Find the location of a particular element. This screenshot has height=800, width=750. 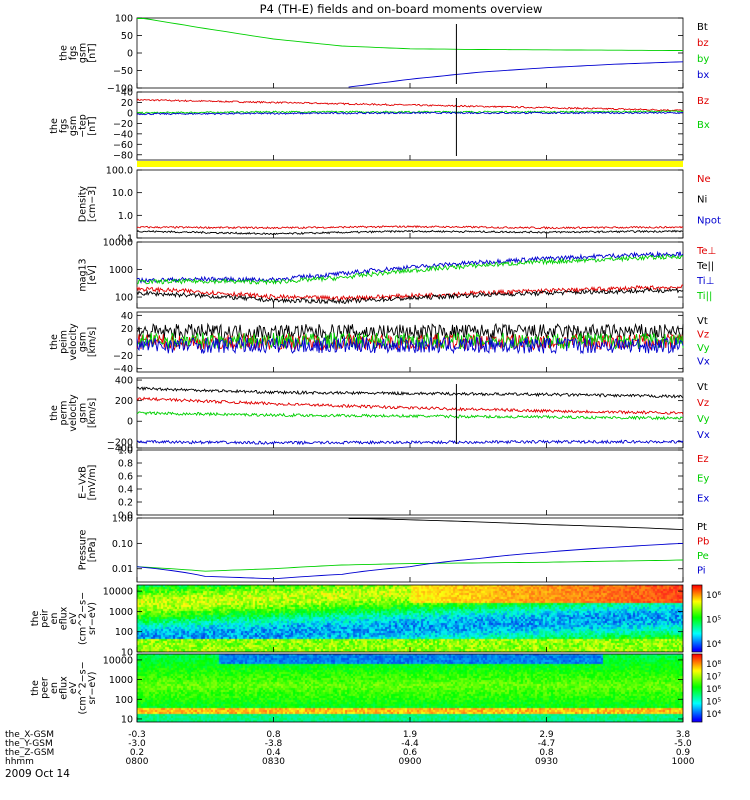

ytick-label: 10.0 is located at coordinates (122, 193).